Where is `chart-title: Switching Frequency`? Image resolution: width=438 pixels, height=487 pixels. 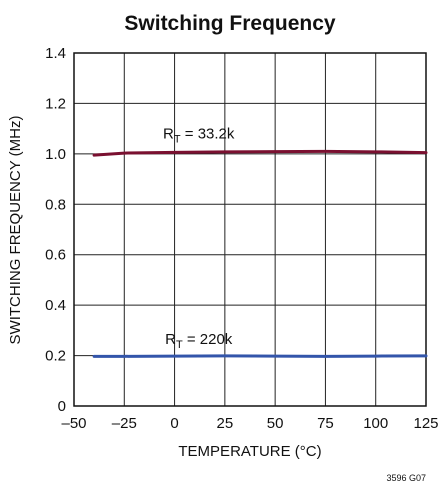
chart-title: Switching Frequency is located at coordinates (230, 23).